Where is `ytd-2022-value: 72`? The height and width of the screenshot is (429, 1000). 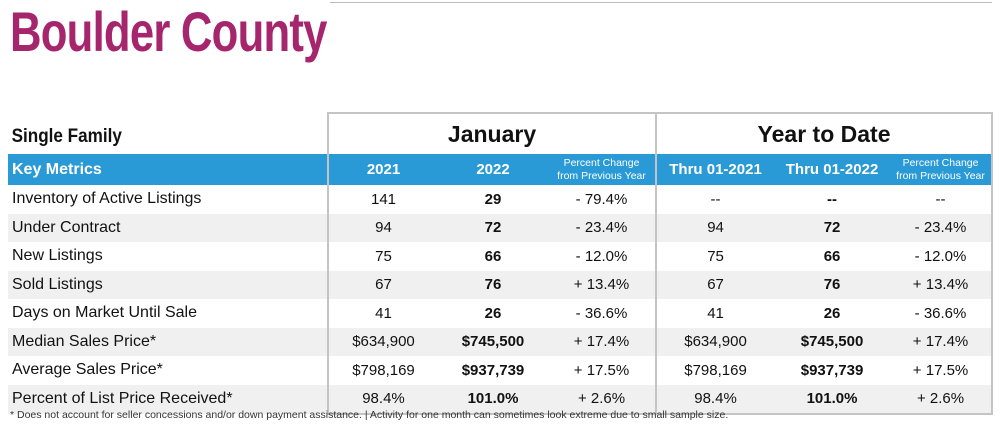 ytd-2022-value: 72 is located at coordinates (832, 227).